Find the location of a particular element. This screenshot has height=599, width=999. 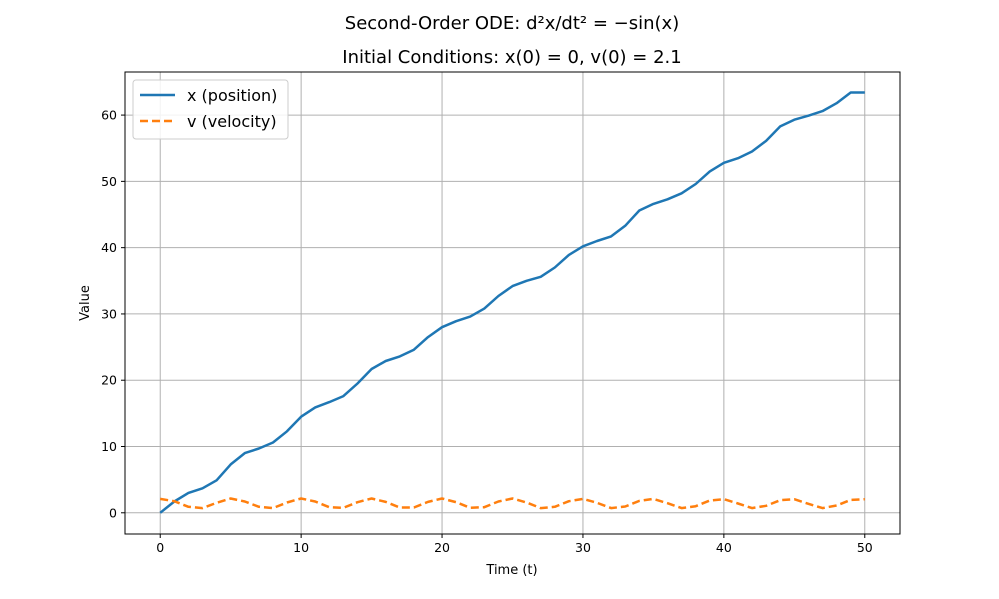

chart-title-line-1: Second-Order ODE: d²x/dt² = −sin(x) is located at coordinates (512, 23).